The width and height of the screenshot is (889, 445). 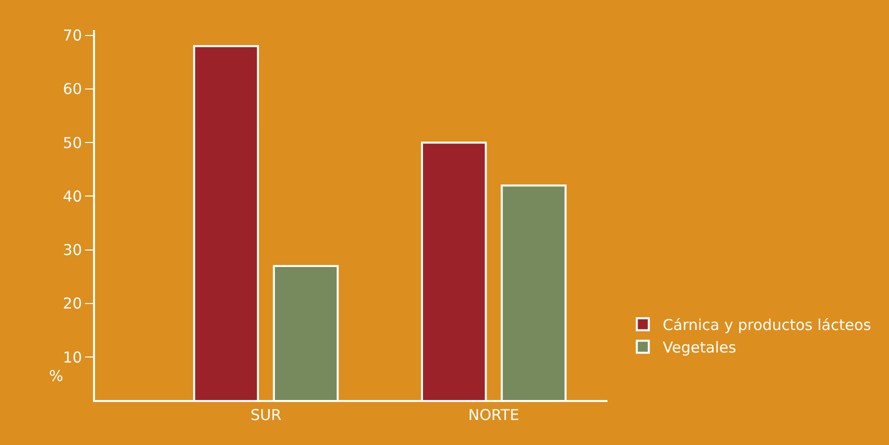 What do you see at coordinates (699, 347) in the screenshot?
I see `legend-label: Vegetales` at bounding box center [699, 347].